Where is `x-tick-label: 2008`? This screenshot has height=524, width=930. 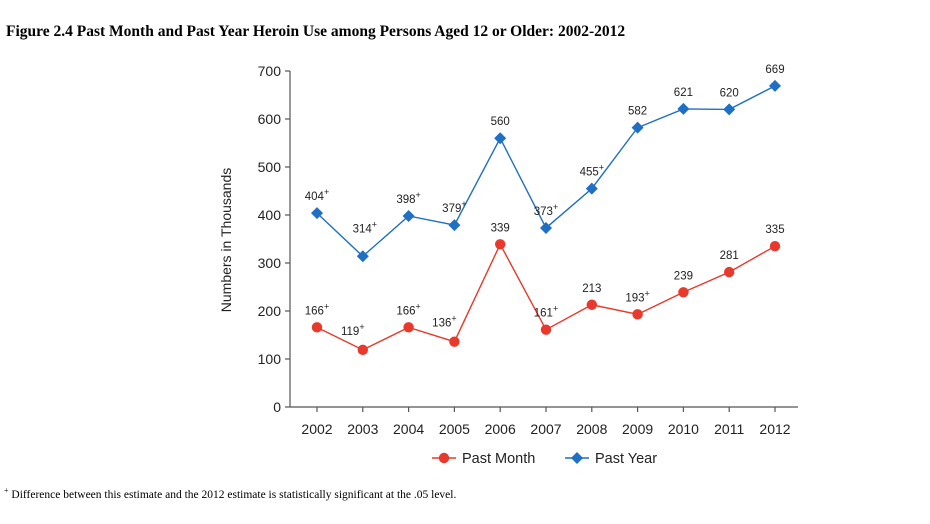 x-tick-label: 2008 is located at coordinates (591, 429).